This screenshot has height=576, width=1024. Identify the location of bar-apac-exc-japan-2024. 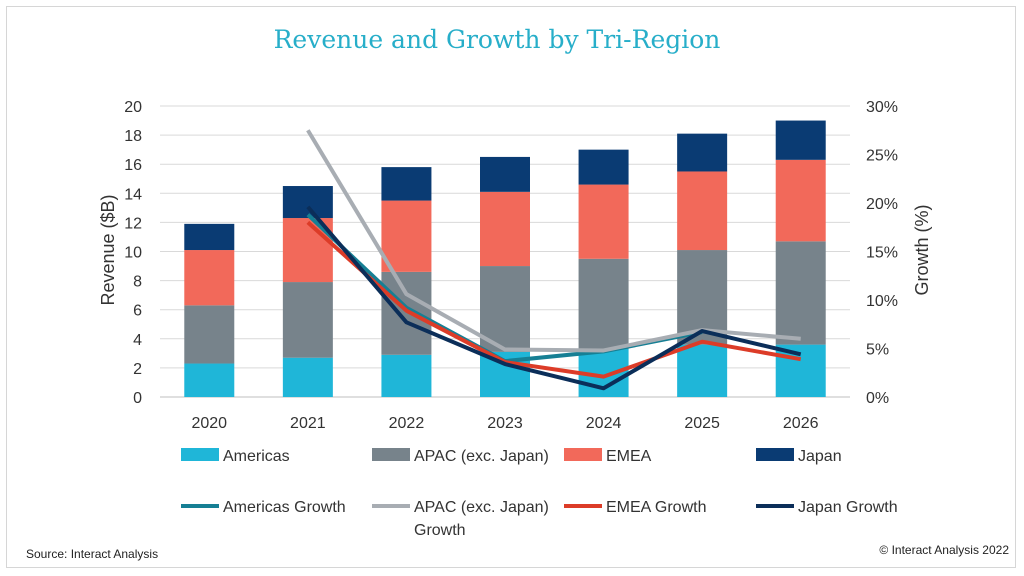
(603, 303).